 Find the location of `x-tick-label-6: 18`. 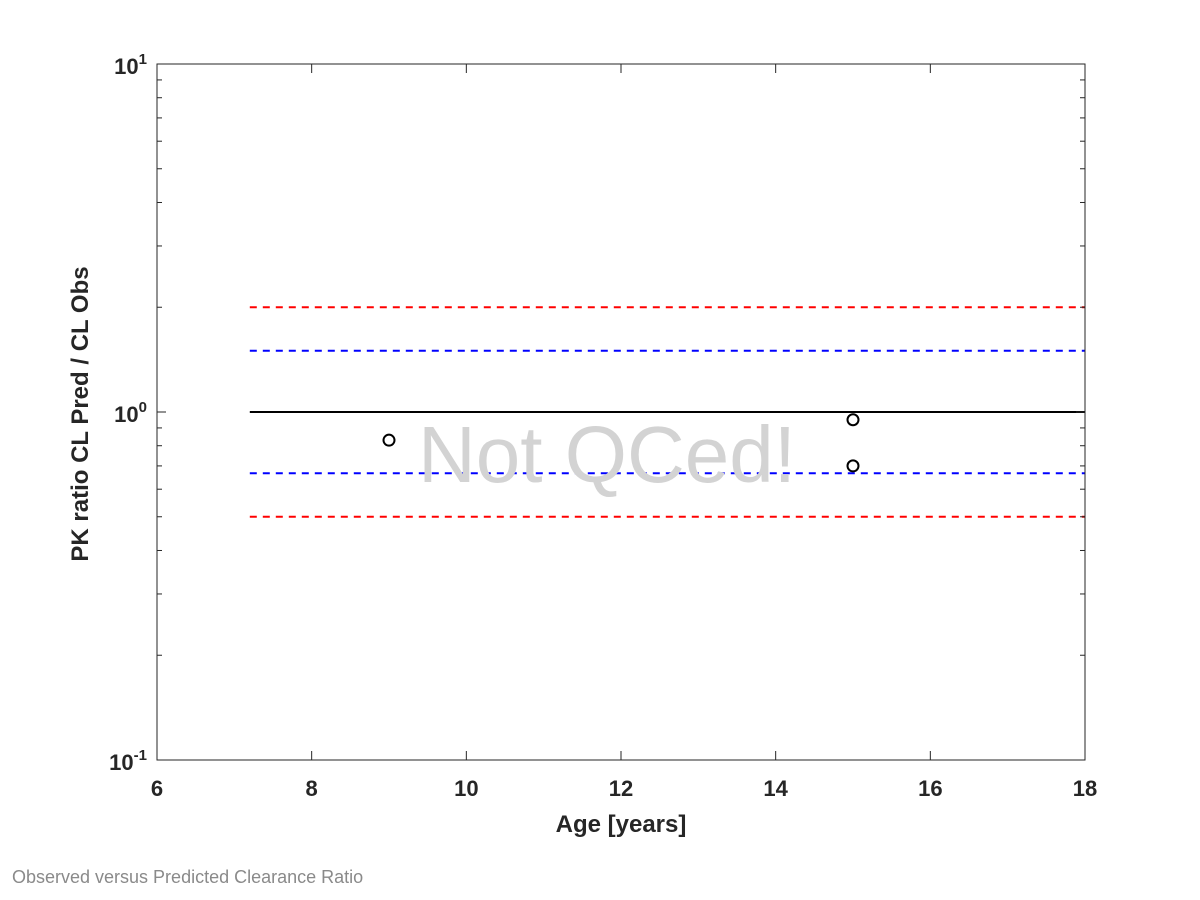

x-tick-label-6: 18 is located at coordinates (1085, 788).